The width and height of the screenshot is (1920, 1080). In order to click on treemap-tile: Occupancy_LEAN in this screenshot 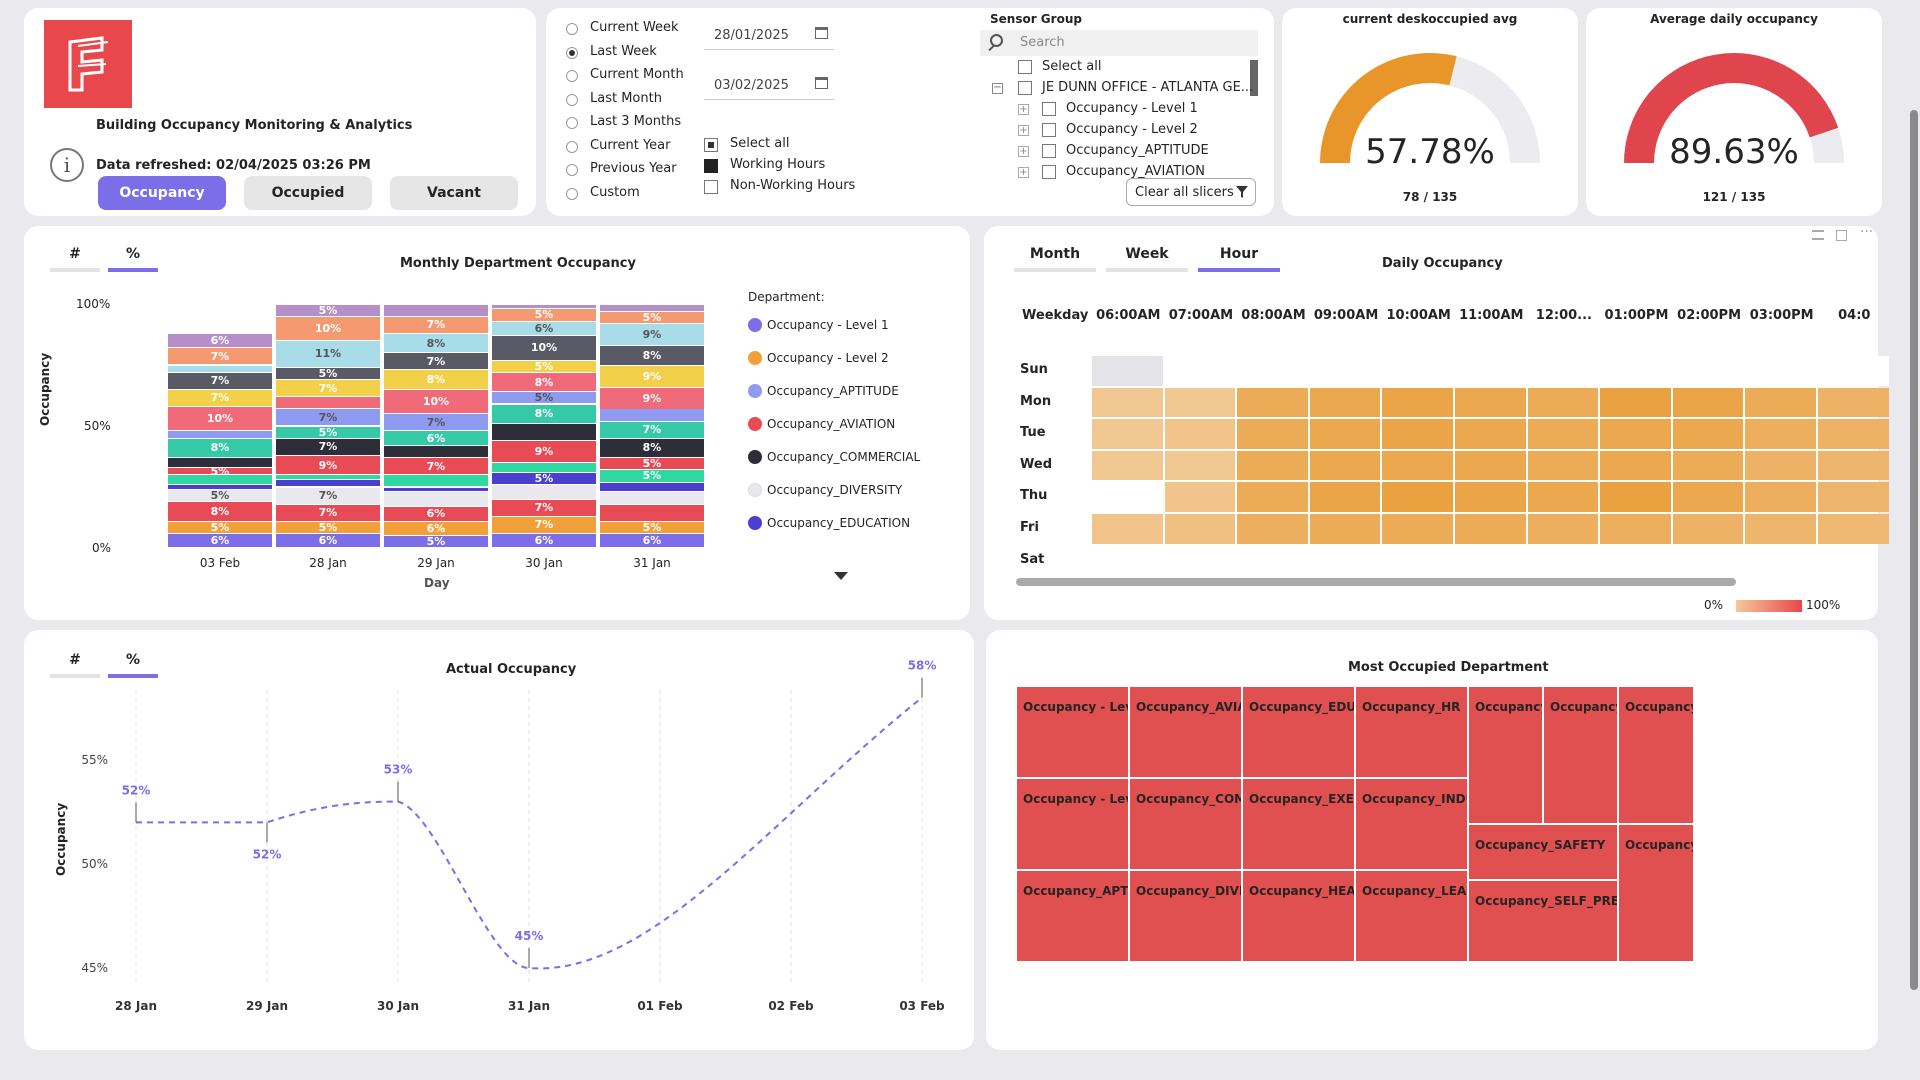, I will do `click(1411, 916)`.